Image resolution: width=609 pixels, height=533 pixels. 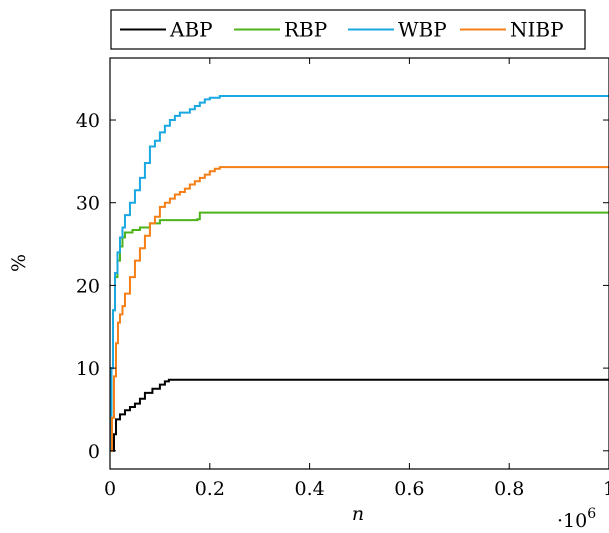 I want to click on series-line-abp, so click(x=359, y=415).